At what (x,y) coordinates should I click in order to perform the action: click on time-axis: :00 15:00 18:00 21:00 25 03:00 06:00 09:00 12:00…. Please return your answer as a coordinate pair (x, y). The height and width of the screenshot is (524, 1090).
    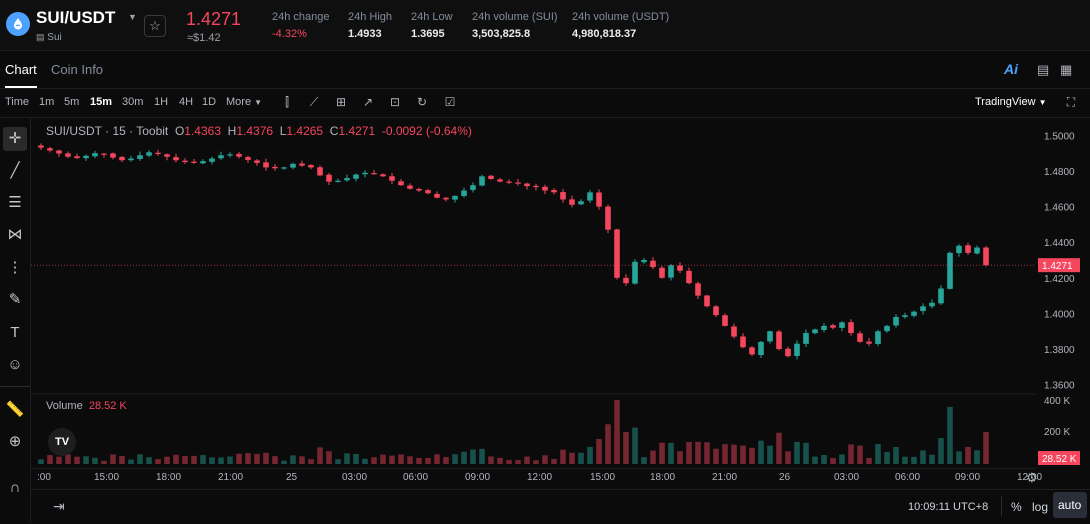
    Looking at the image, I should click on (536, 478).